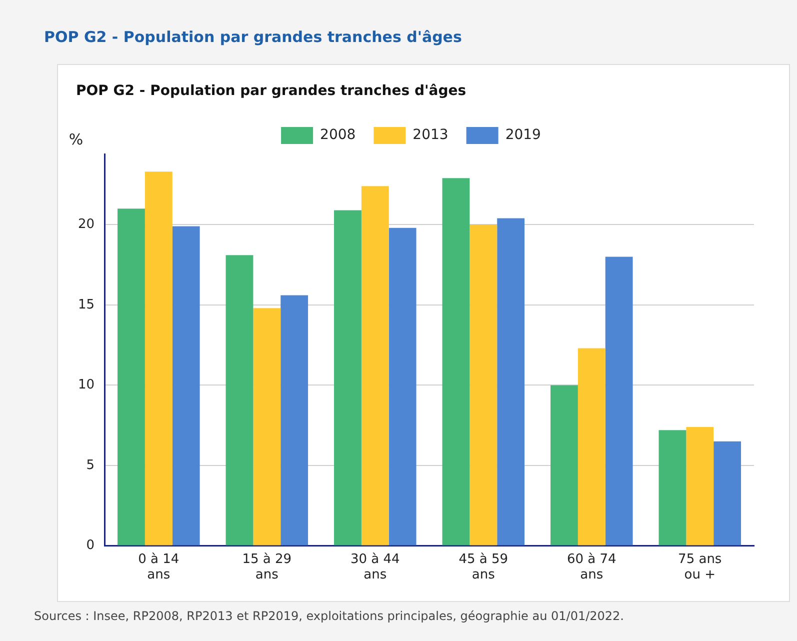 The image size is (797, 641). Describe the element at coordinates (483, 567) in the screenshot. I see `x-tick-label: 45 à 59 ans` at that location.